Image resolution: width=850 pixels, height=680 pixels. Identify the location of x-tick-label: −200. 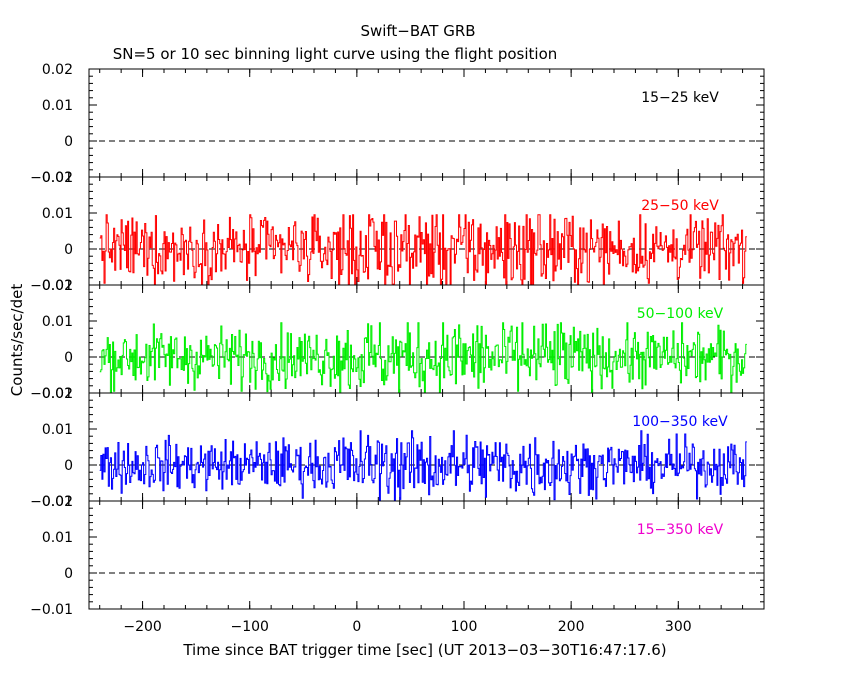
(142, 627).